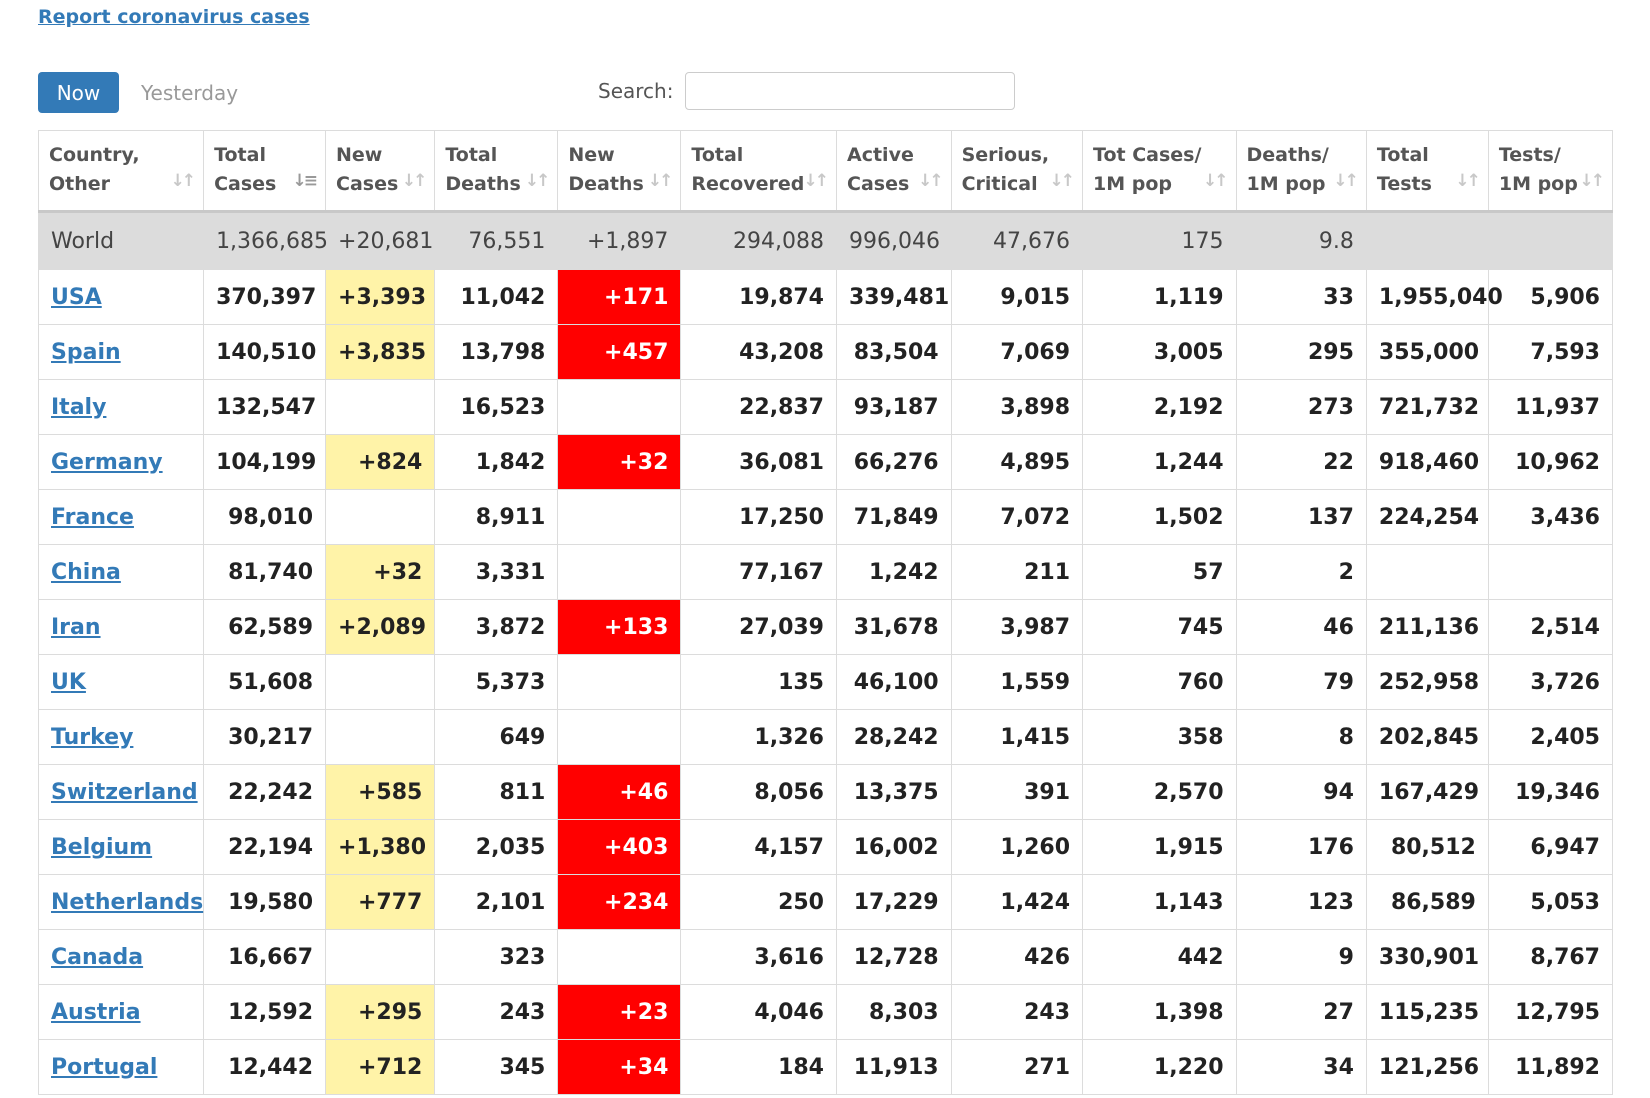 Image resolution: width=1650 pixels, height=1098 pixels. I want to click on table-cell: 137, so click(1301, 517).